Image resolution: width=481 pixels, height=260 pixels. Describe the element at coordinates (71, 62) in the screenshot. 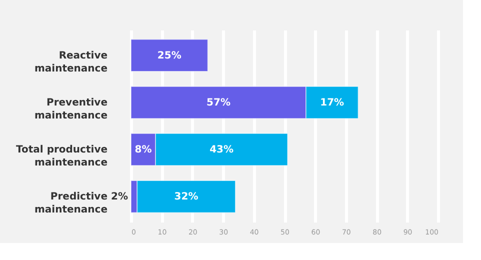

I see `y-tick-label: Reactive maintenance` at that location.